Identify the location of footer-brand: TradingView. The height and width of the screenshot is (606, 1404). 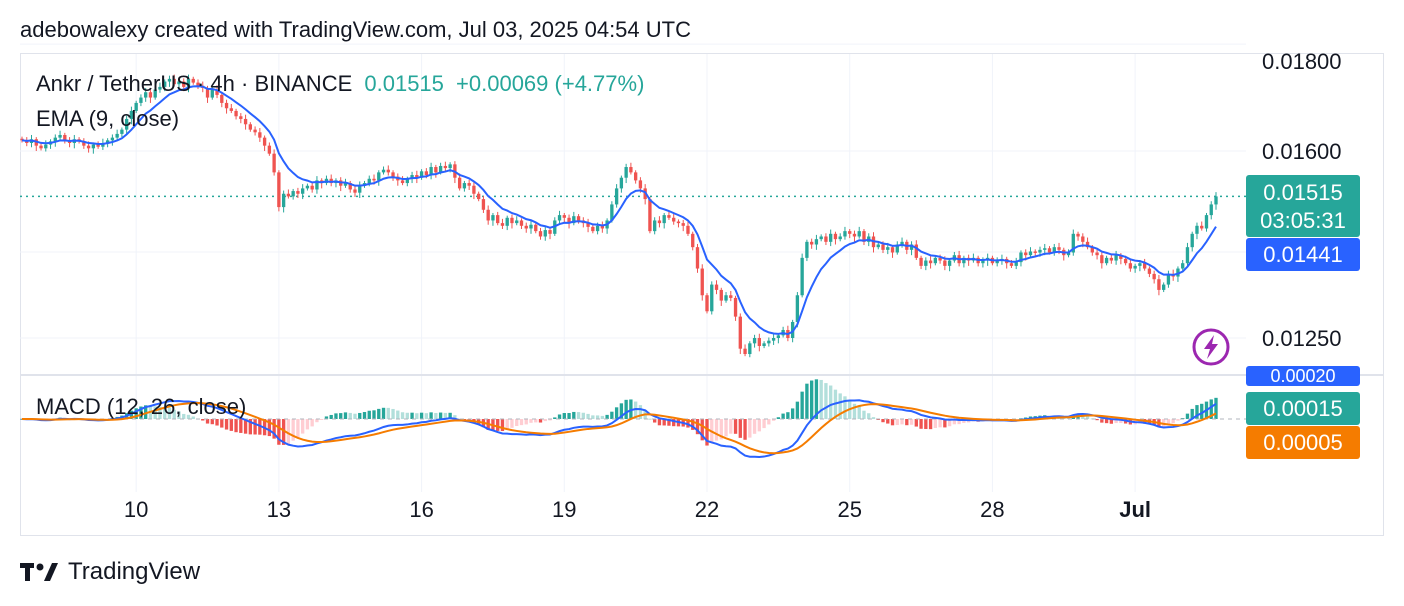
(110, 572).